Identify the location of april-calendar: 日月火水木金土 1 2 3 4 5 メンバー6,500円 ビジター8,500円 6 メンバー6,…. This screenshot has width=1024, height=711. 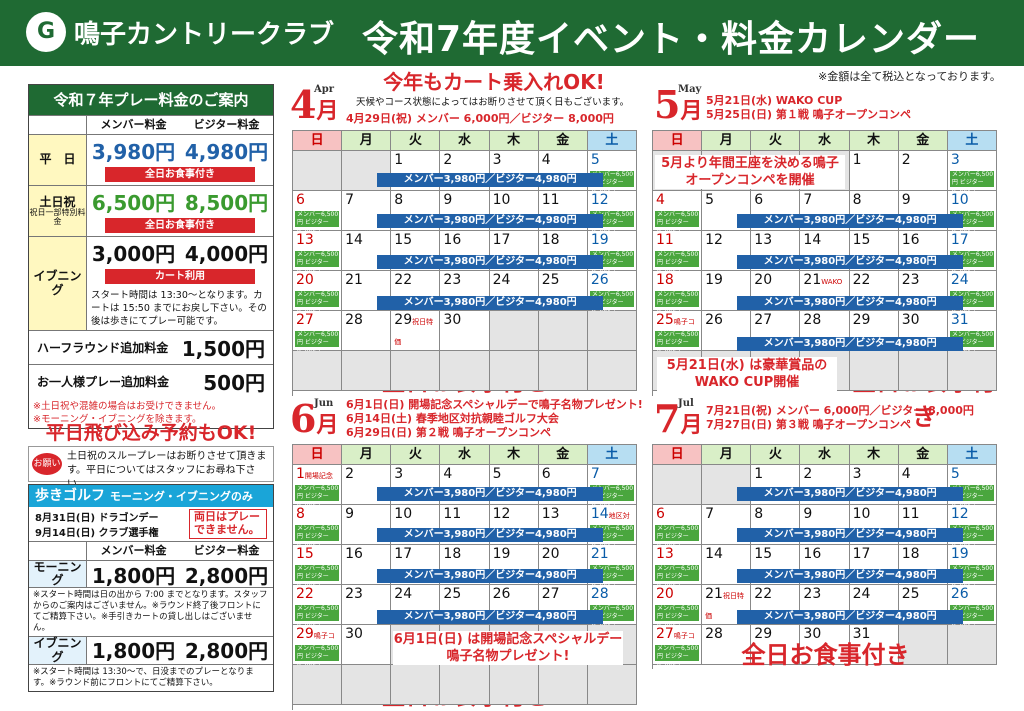
(464, 263).